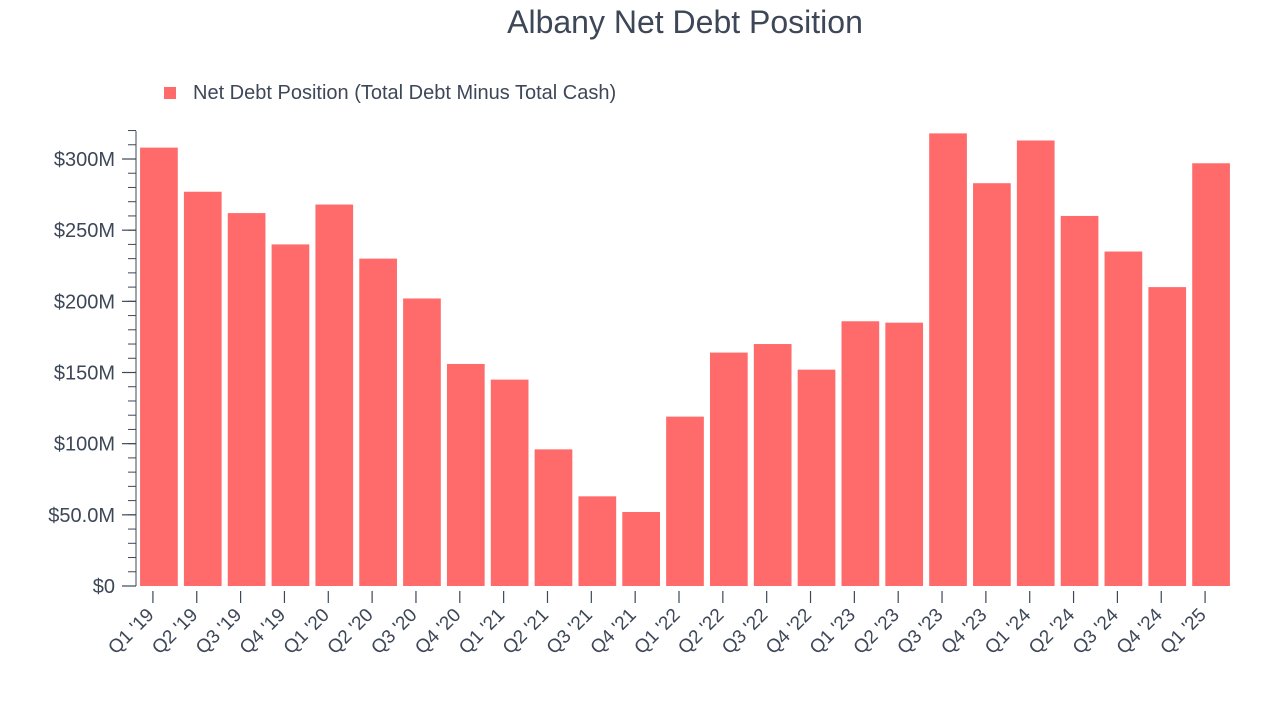  What do you see at coordinates (263, 632) in the screenshot?
I see `x-tick-label: Q4 '19` at bounding box center [263, 632].